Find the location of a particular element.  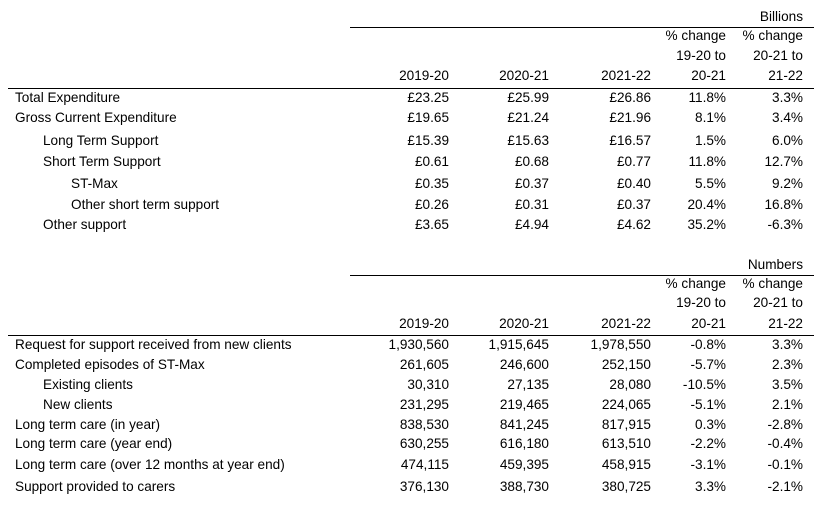

table-cell: £26.86 is located at coordinates (630, 97).